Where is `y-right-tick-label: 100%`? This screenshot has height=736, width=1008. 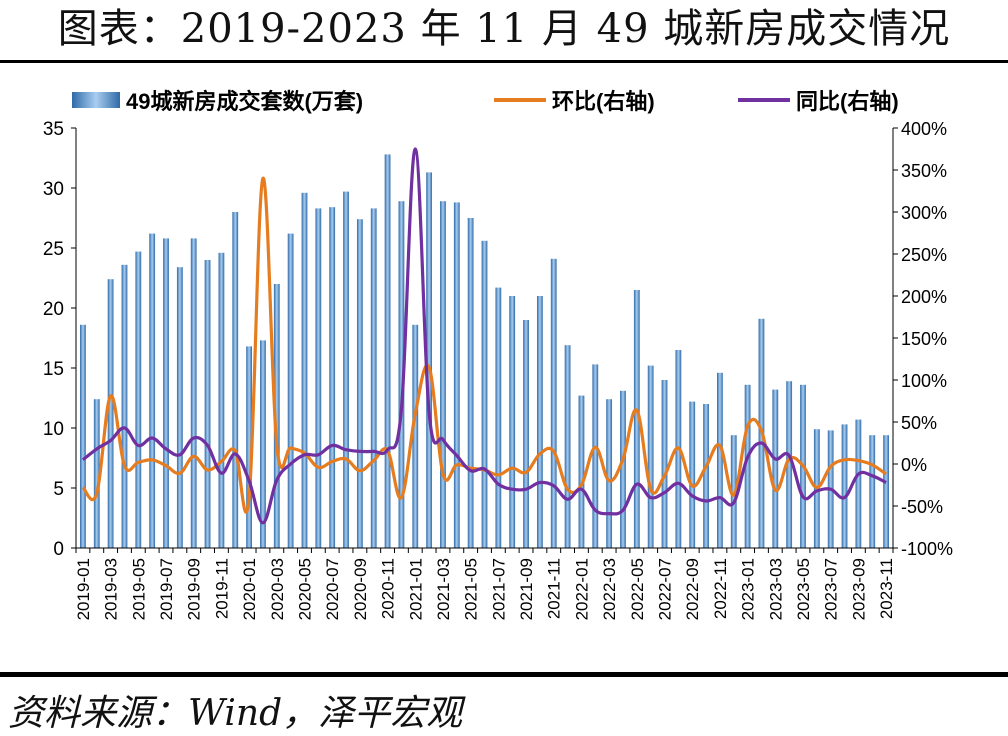 y-right-tick-label: 100% is located at coordinates (924, 381).